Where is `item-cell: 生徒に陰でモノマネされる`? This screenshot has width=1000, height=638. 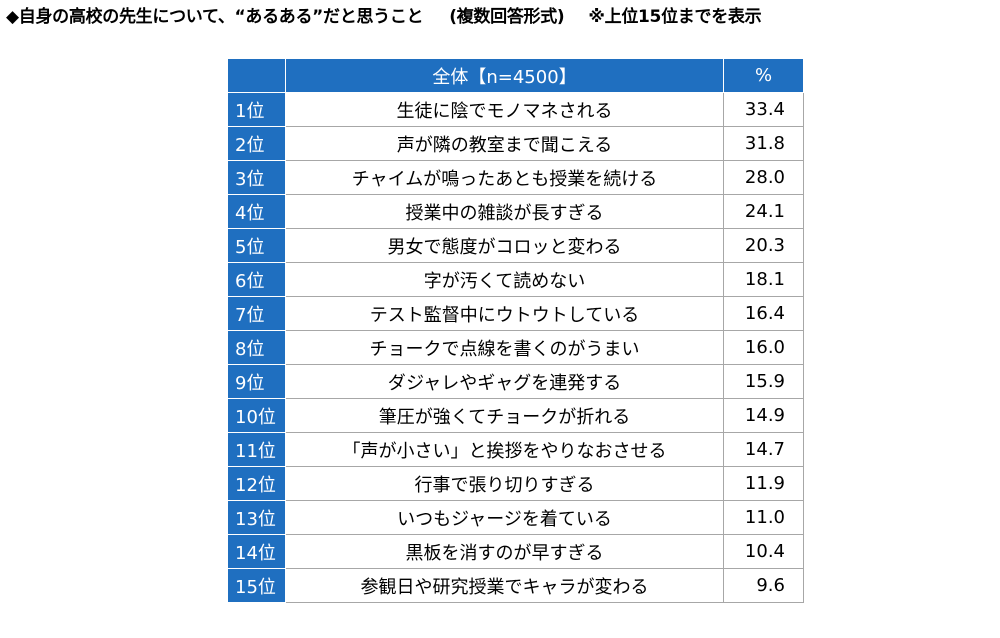
item-cell: 生徒に陰でモノマネされる is located at coordinates (504, 109).